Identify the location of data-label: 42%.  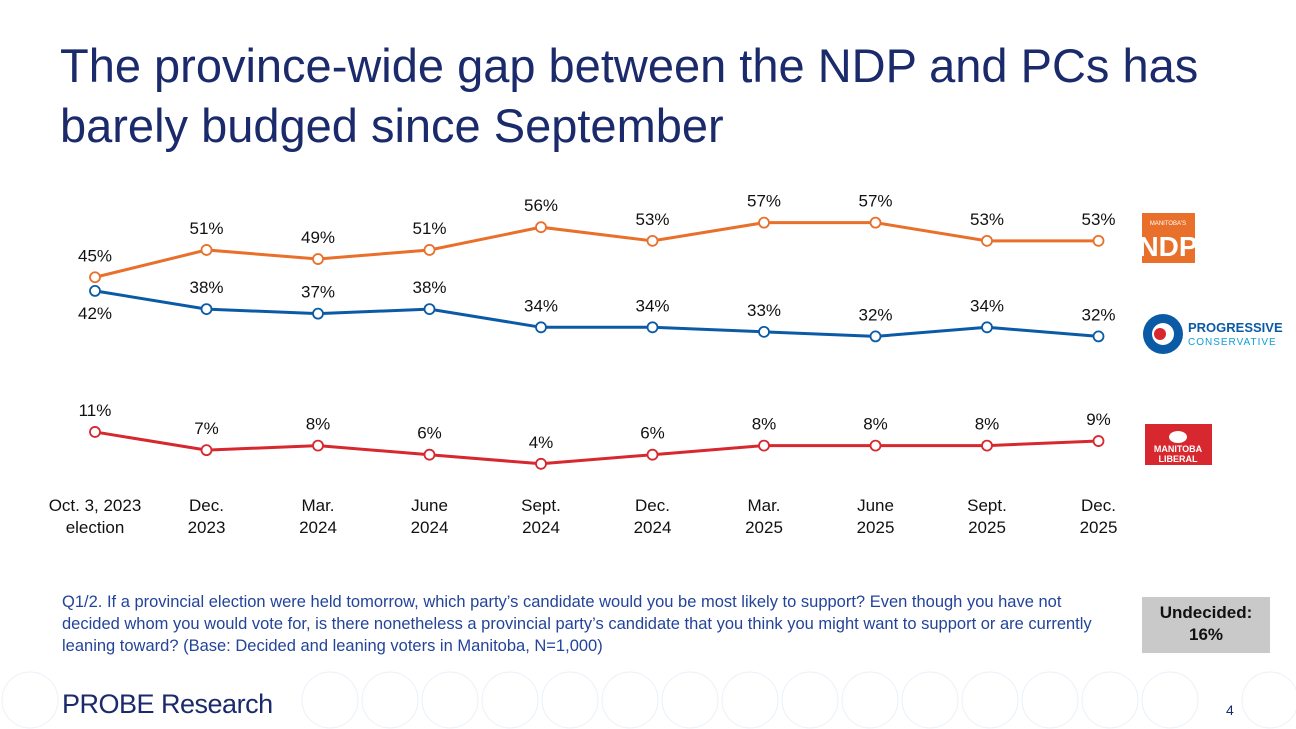
(95, 313).